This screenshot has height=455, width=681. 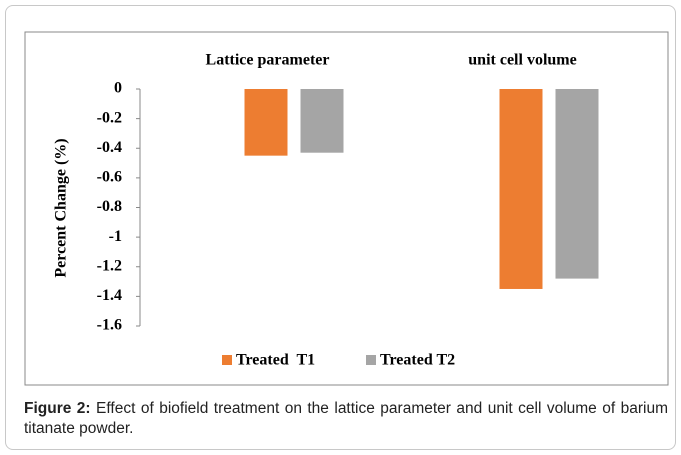 What do you see at coordinates (268, 60) in the screenshot?
I see `category-label: Lattice parameter` at bounding box center [268, 60].